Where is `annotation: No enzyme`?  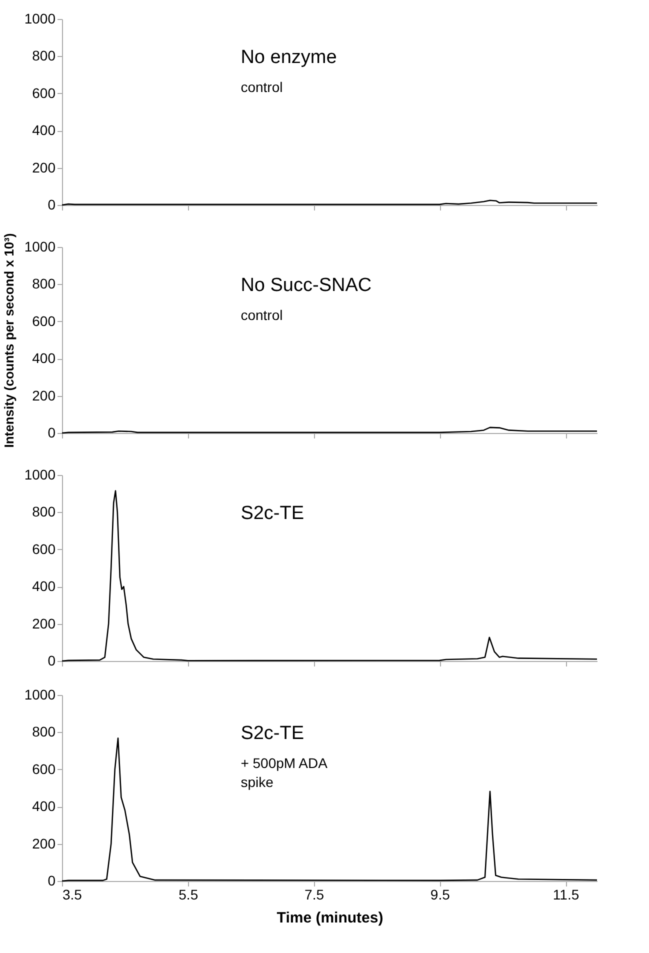
annotation: No enzyme is located at coordinates (288, 57).